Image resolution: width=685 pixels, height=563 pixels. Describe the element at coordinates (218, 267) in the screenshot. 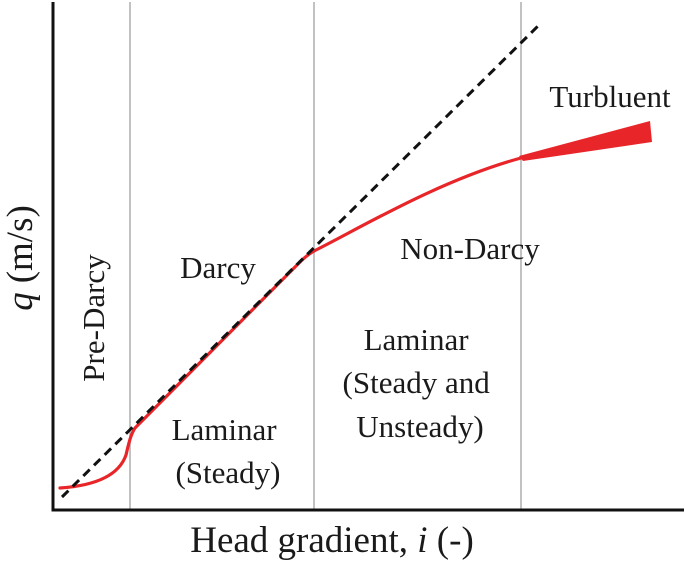

I see `region-label-darcy: Darcy` at that location.